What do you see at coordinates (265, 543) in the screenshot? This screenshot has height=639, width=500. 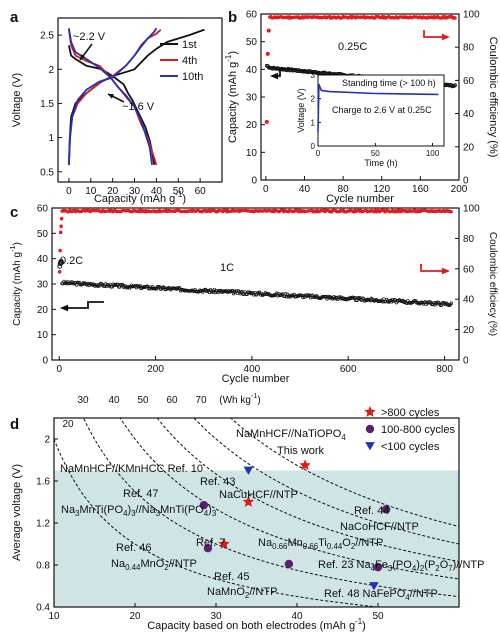 I see `panel-d-label-na066-part: Na` at bounding box center [265, 543].